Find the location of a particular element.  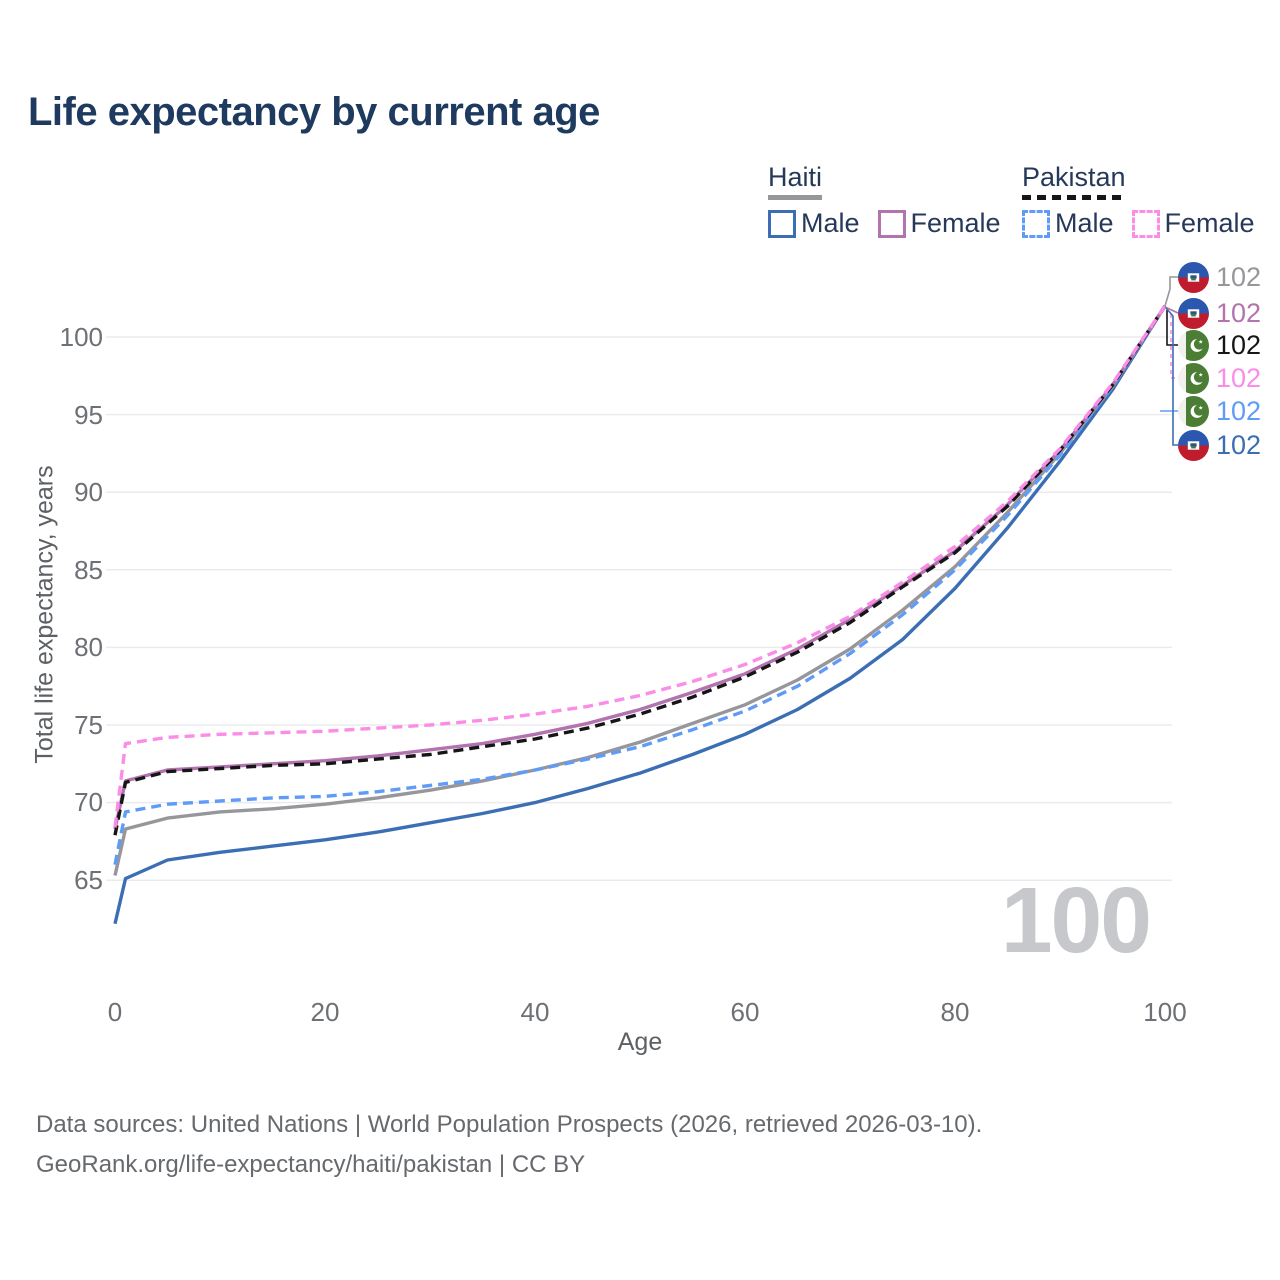

end-label-haiti-all: 102 is located at coordinates (1219, 277).